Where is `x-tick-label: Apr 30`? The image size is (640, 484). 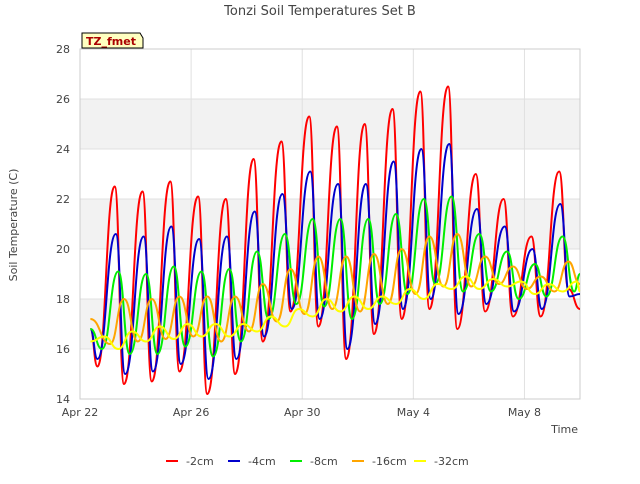
x-tick-label: Apr 30 is located at coordinates (302, 412).